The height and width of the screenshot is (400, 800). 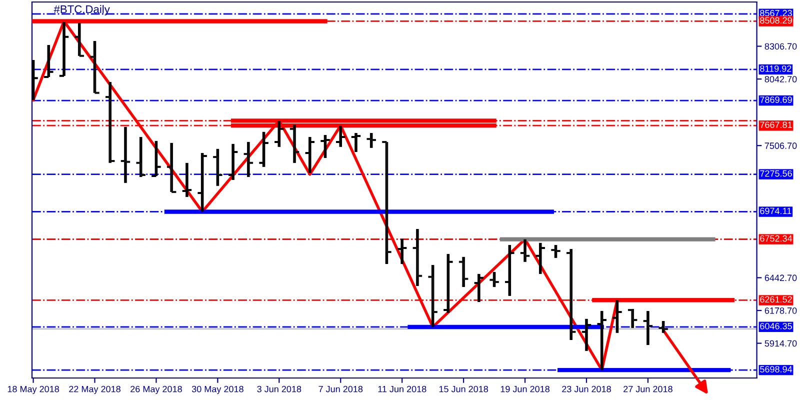 What do you see at coordinates (586, 389) in the screenshot?
I see `x-tick-label: 23 Jun 2018` at bounding box center [586, 389].